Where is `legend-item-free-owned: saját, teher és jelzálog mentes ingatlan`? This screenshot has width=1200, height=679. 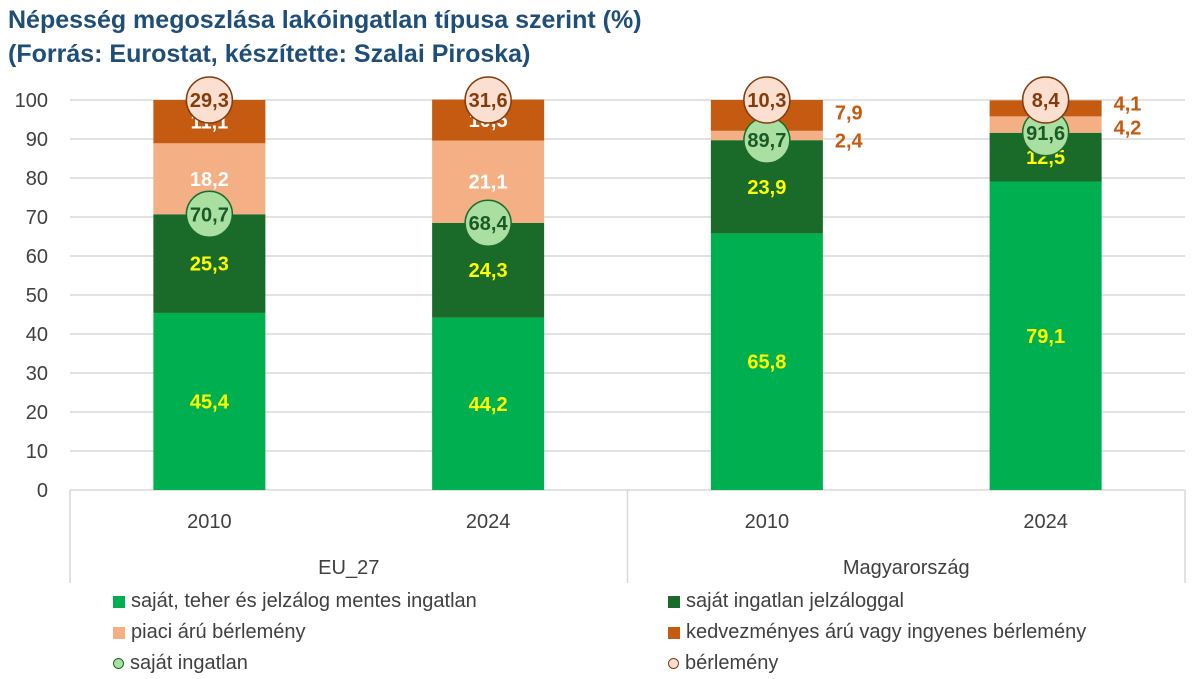
legend-item-free-owned: saját, teher és jelzálog mentes ingatlan is located at coordinates (295, 601).